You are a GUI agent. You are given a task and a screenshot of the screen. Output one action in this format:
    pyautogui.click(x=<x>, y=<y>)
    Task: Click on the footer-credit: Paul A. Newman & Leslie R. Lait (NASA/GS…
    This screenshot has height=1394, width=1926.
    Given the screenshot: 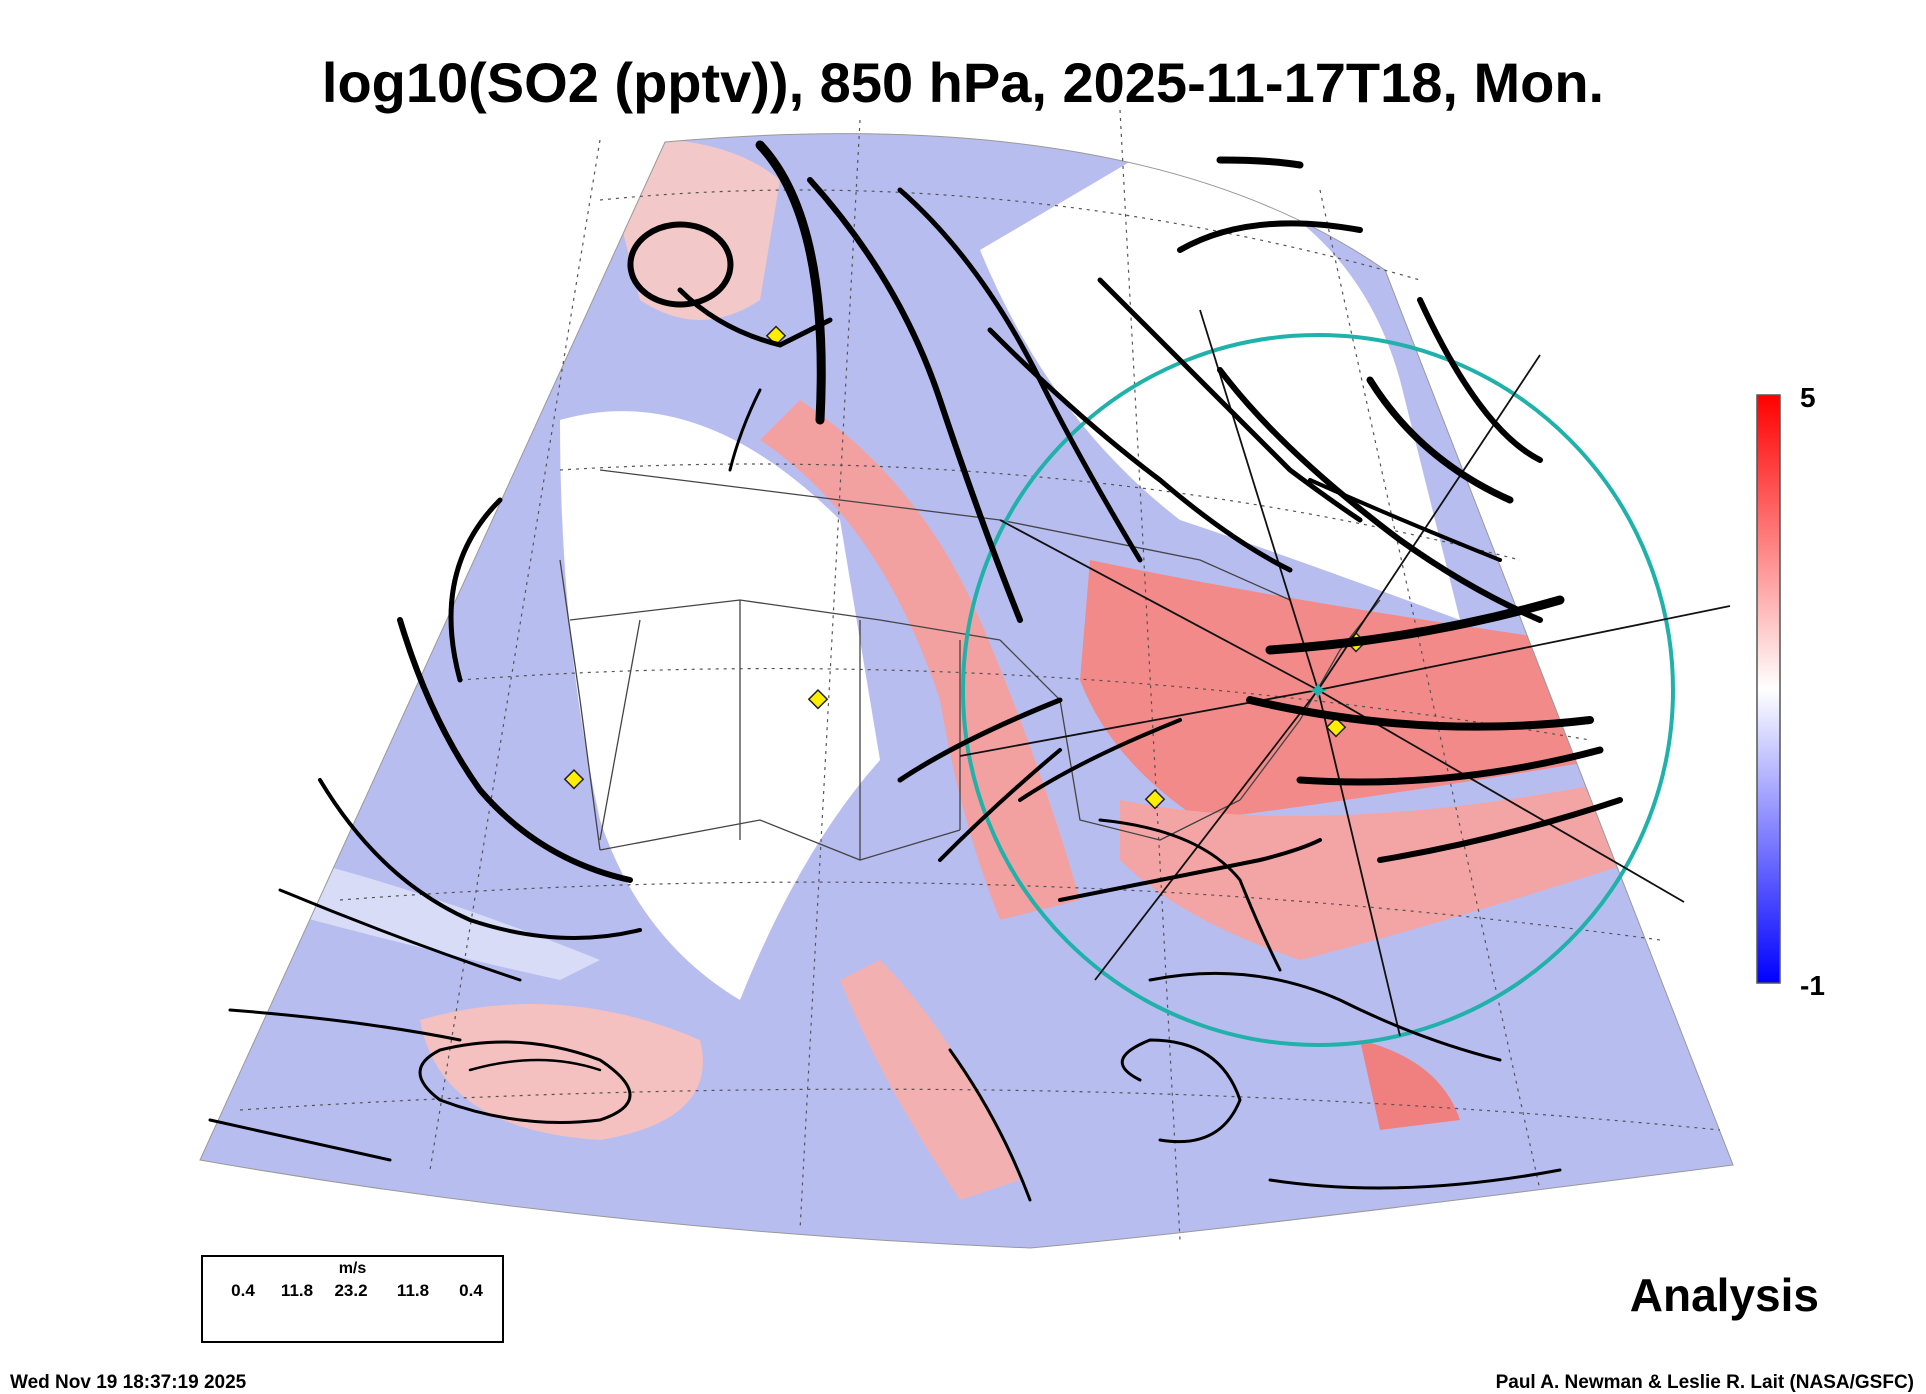 What is the action you would take?
    pyautogui.click(x=1704, y=1382)
    